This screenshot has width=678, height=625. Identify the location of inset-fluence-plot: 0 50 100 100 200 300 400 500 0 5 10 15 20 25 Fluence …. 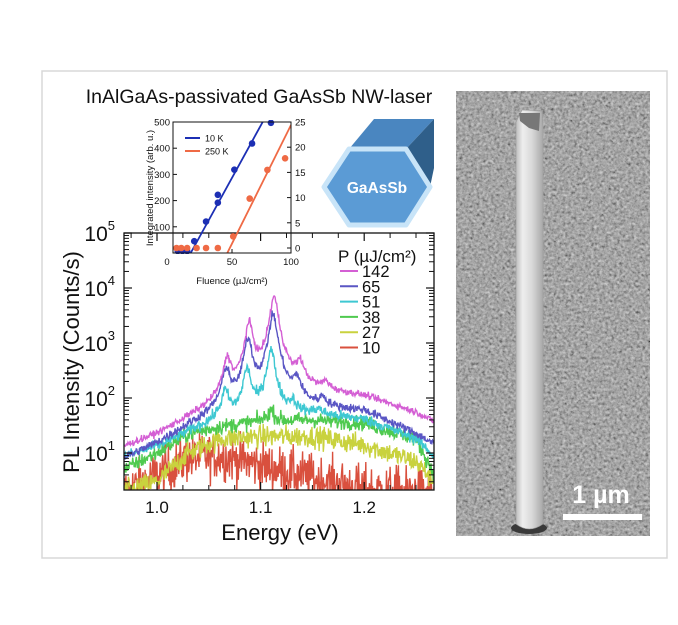
(225, 203).